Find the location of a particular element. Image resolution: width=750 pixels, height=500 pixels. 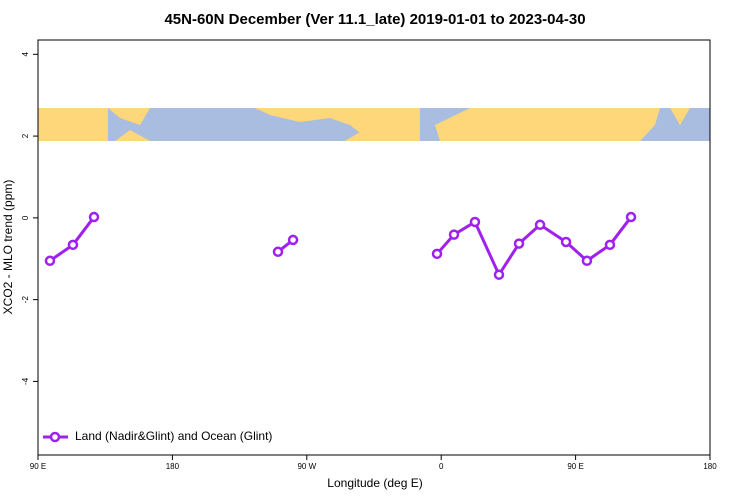

y-tick-label: -2 is located at coordinates (25, 300).